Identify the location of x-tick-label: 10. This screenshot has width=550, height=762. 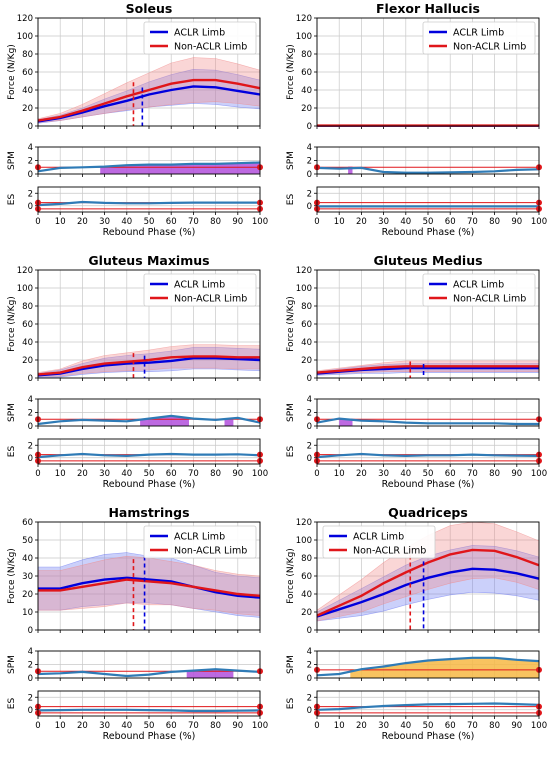
(60, 222).